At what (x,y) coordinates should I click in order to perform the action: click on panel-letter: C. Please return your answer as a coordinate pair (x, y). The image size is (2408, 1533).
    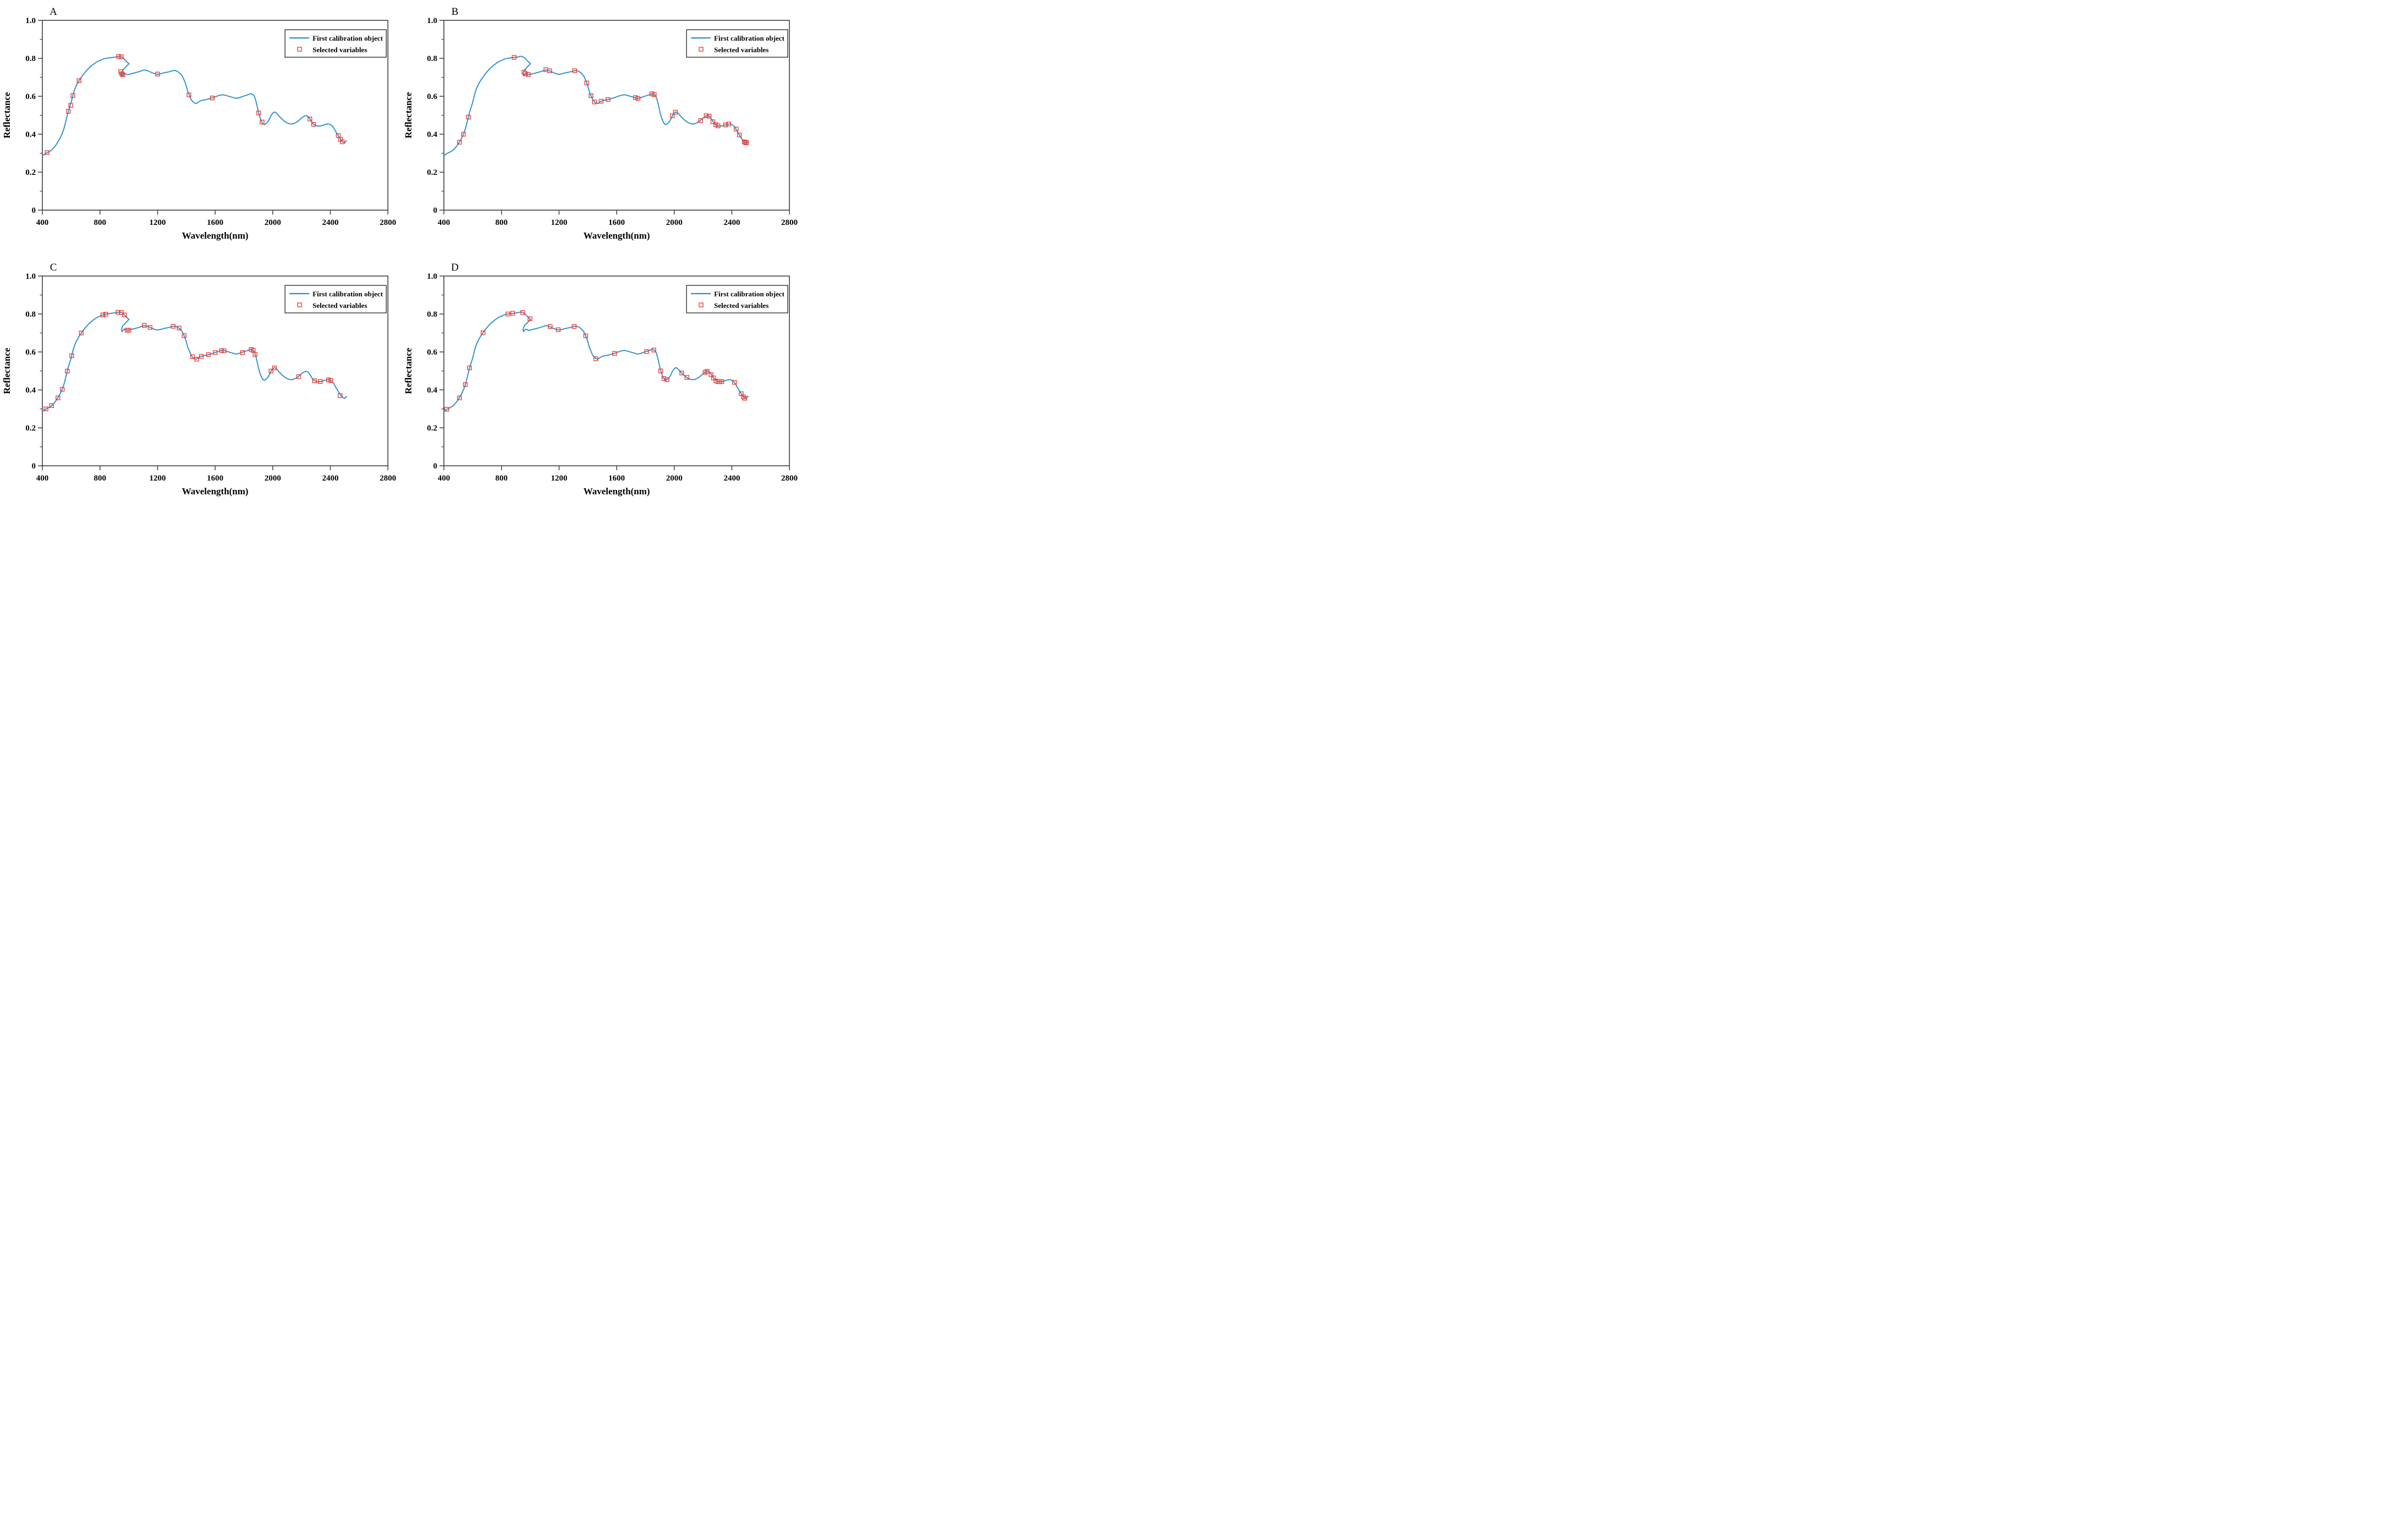
    Looking at the image, I should click on (54, 267).